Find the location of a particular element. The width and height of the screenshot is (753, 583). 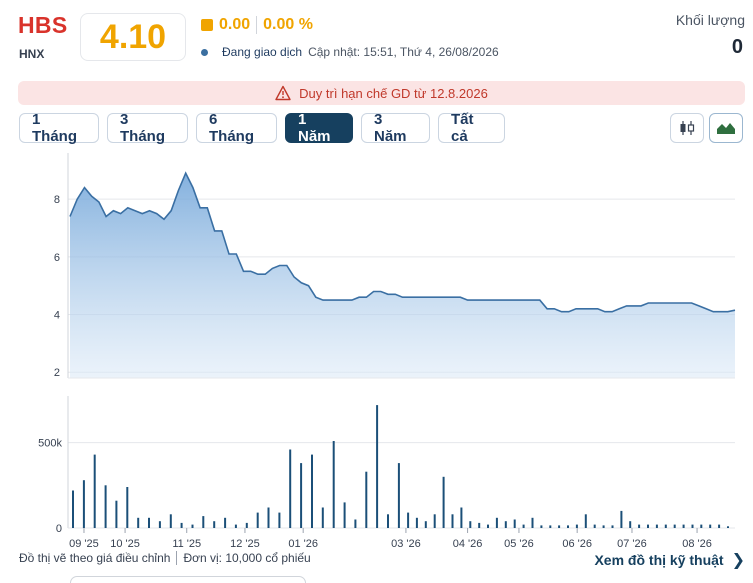

volume-gridlines is located at coordinates (401, 485).